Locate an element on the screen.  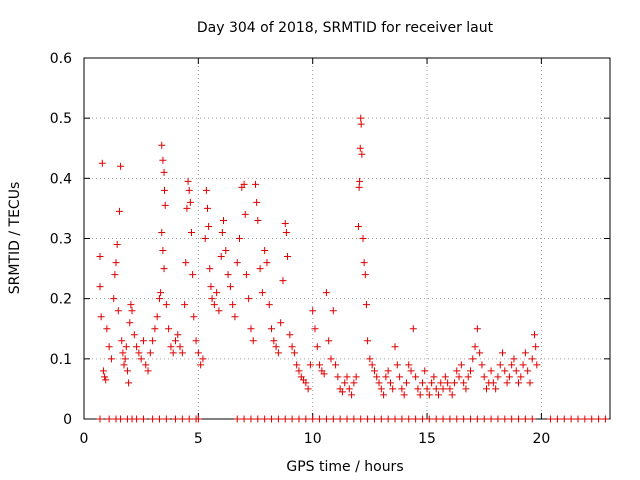
y-tick-label: 0.1 is located at coordinates (61, 360).